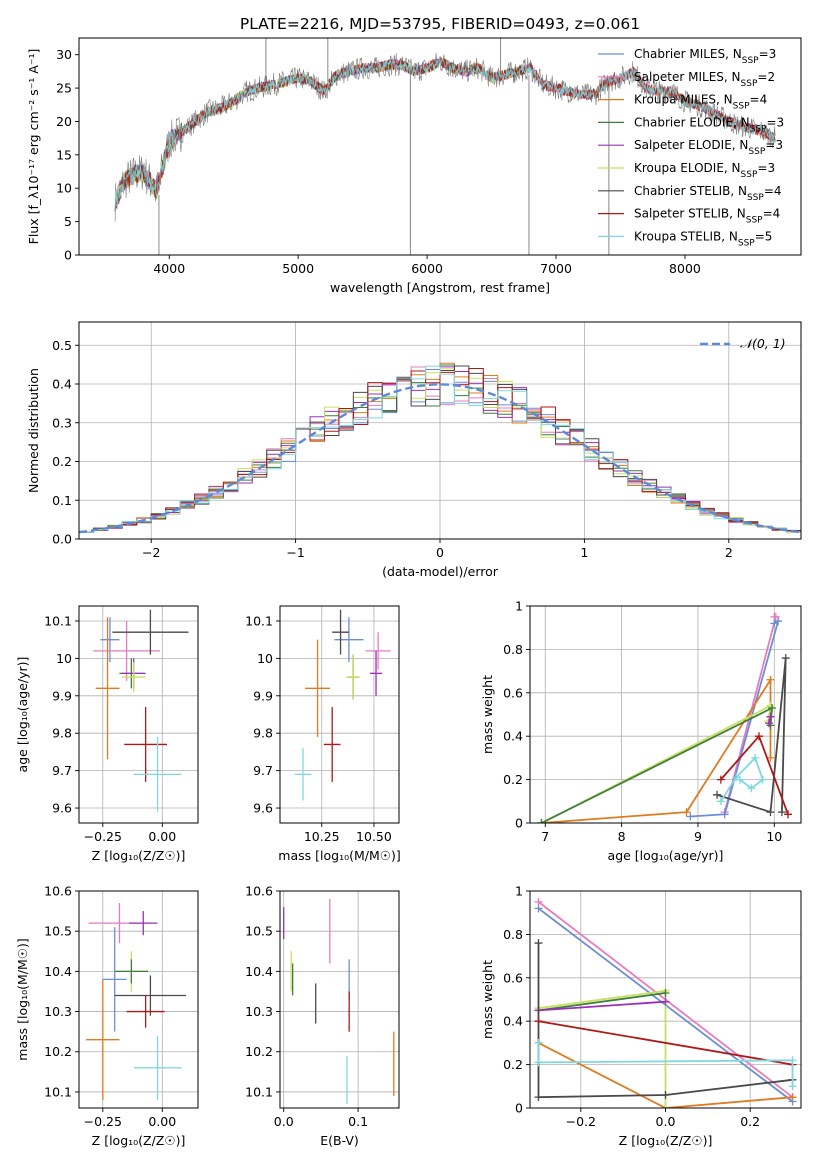 Image resolution: width=819 pixels, height=1170 pixels. I want to click on x-axis-label: Z [log₁₀(Z/Z☉)], so click(139, 855).